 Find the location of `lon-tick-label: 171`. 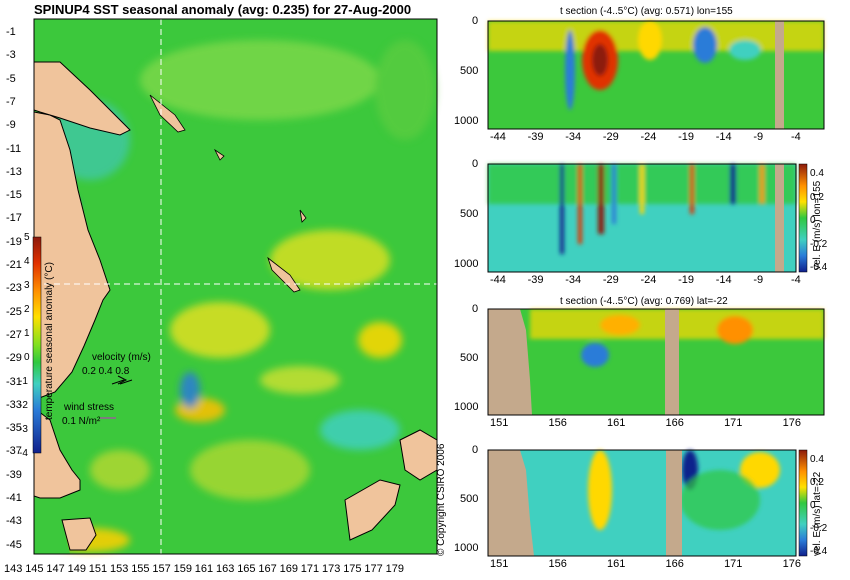

lon-tick-label: 171 is located at coordinates (310, 569).